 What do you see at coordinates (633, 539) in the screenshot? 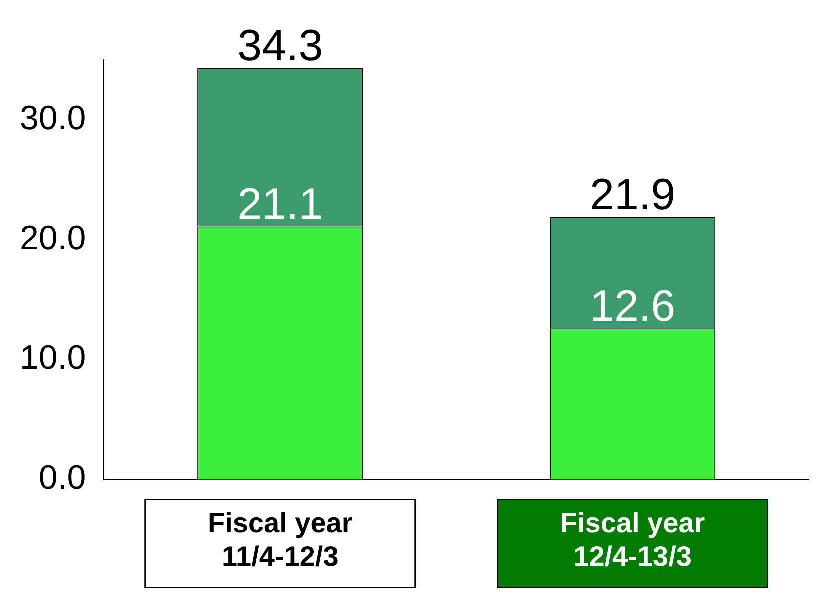
I see `x-tick-label: Fiscal year 12/4-13/3` at bounding box center [633, 539].